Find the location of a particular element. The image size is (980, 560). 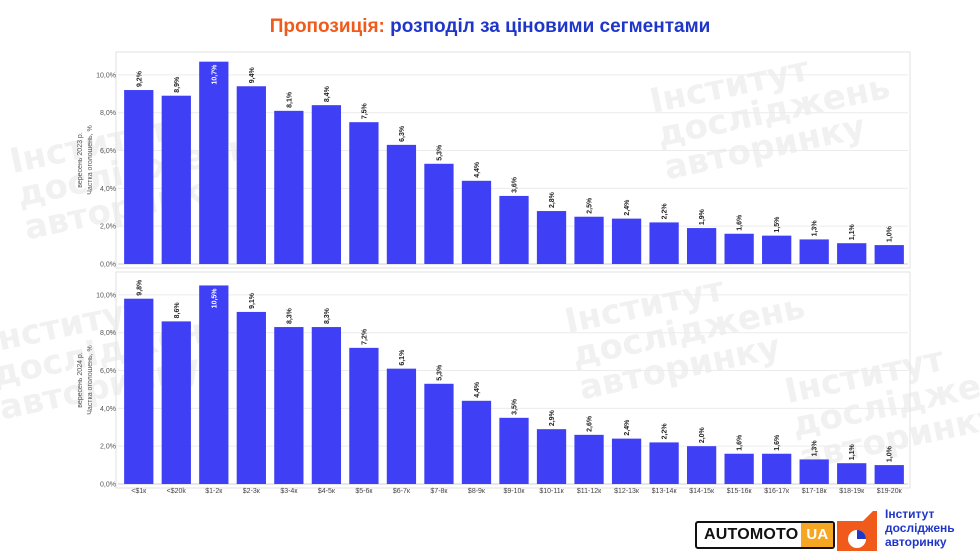

x-tick-label: $7-8к is located at coordinates (439, 491).